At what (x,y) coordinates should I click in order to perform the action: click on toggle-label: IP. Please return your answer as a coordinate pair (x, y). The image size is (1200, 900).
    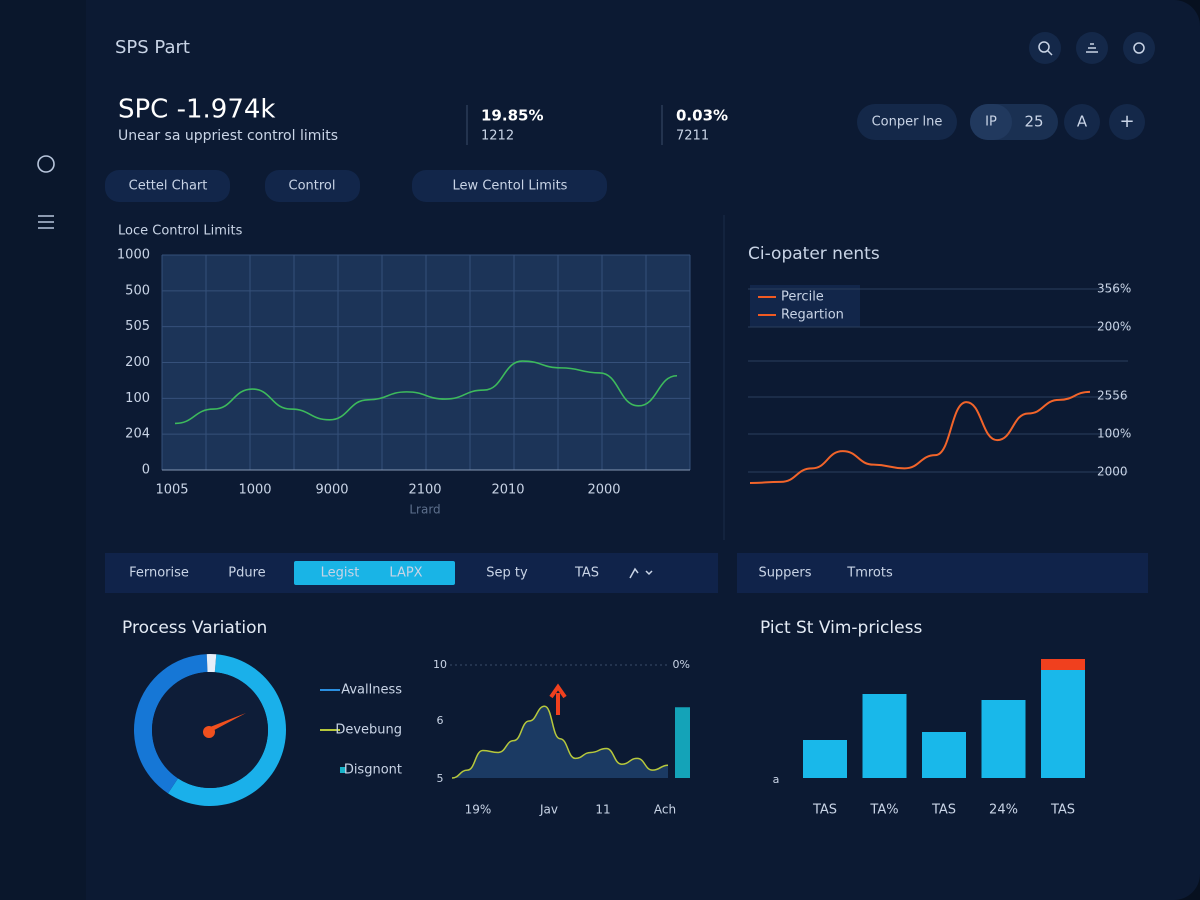
    Looking at the image, I should click on (991, 122).